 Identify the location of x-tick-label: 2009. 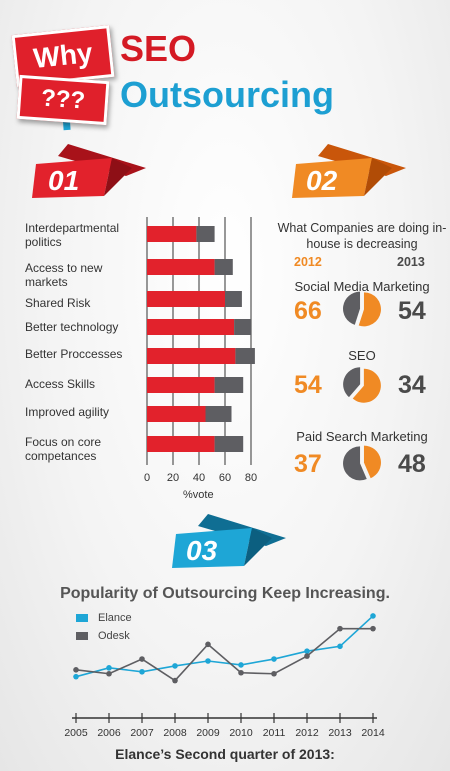
(208, 733).